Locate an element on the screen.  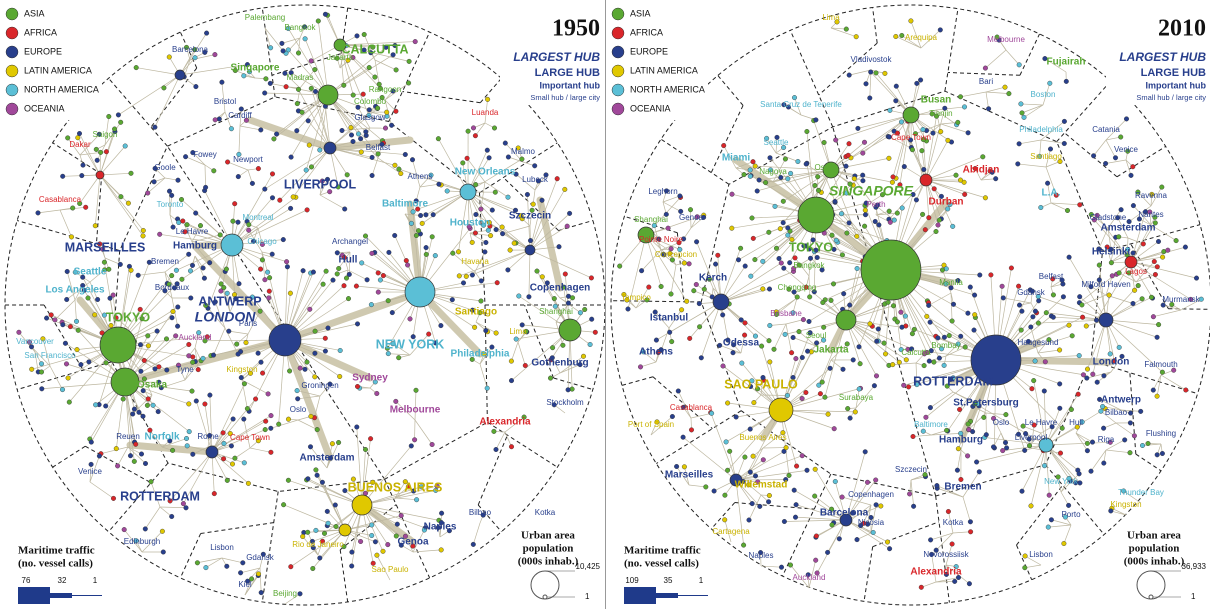
population-legend-title: Urban area is located at coordinates (1154, 536).